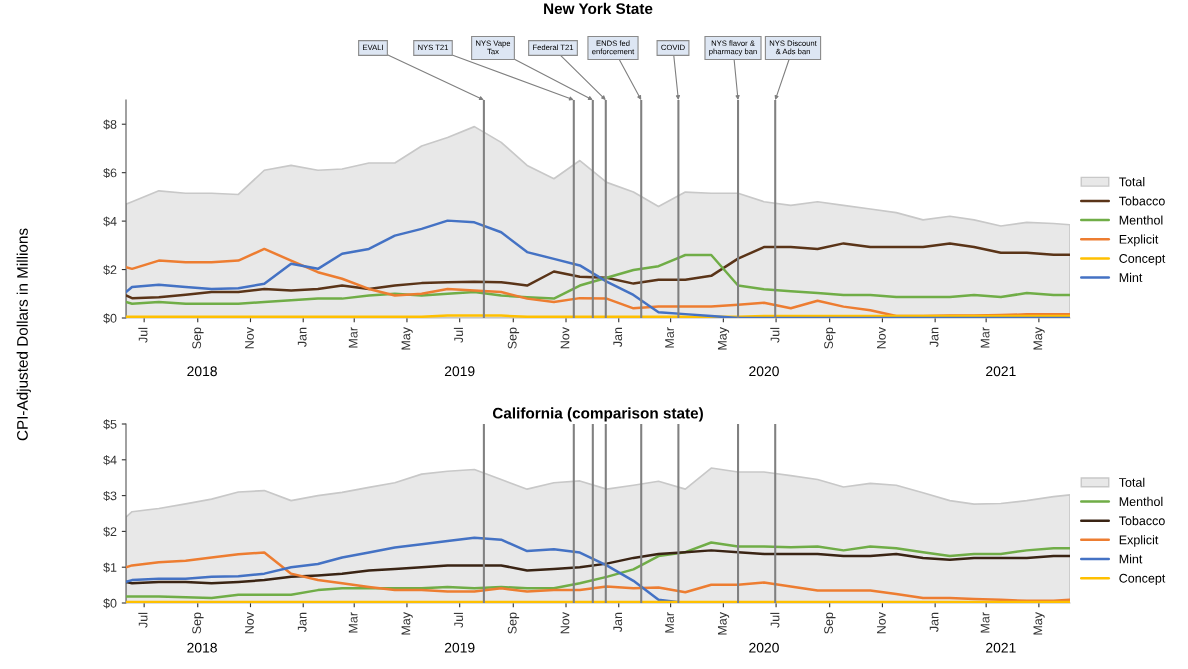  Describe the element at coordinates (110, 124) in the screenshot. I see `y-tick-label: $8` at that location.